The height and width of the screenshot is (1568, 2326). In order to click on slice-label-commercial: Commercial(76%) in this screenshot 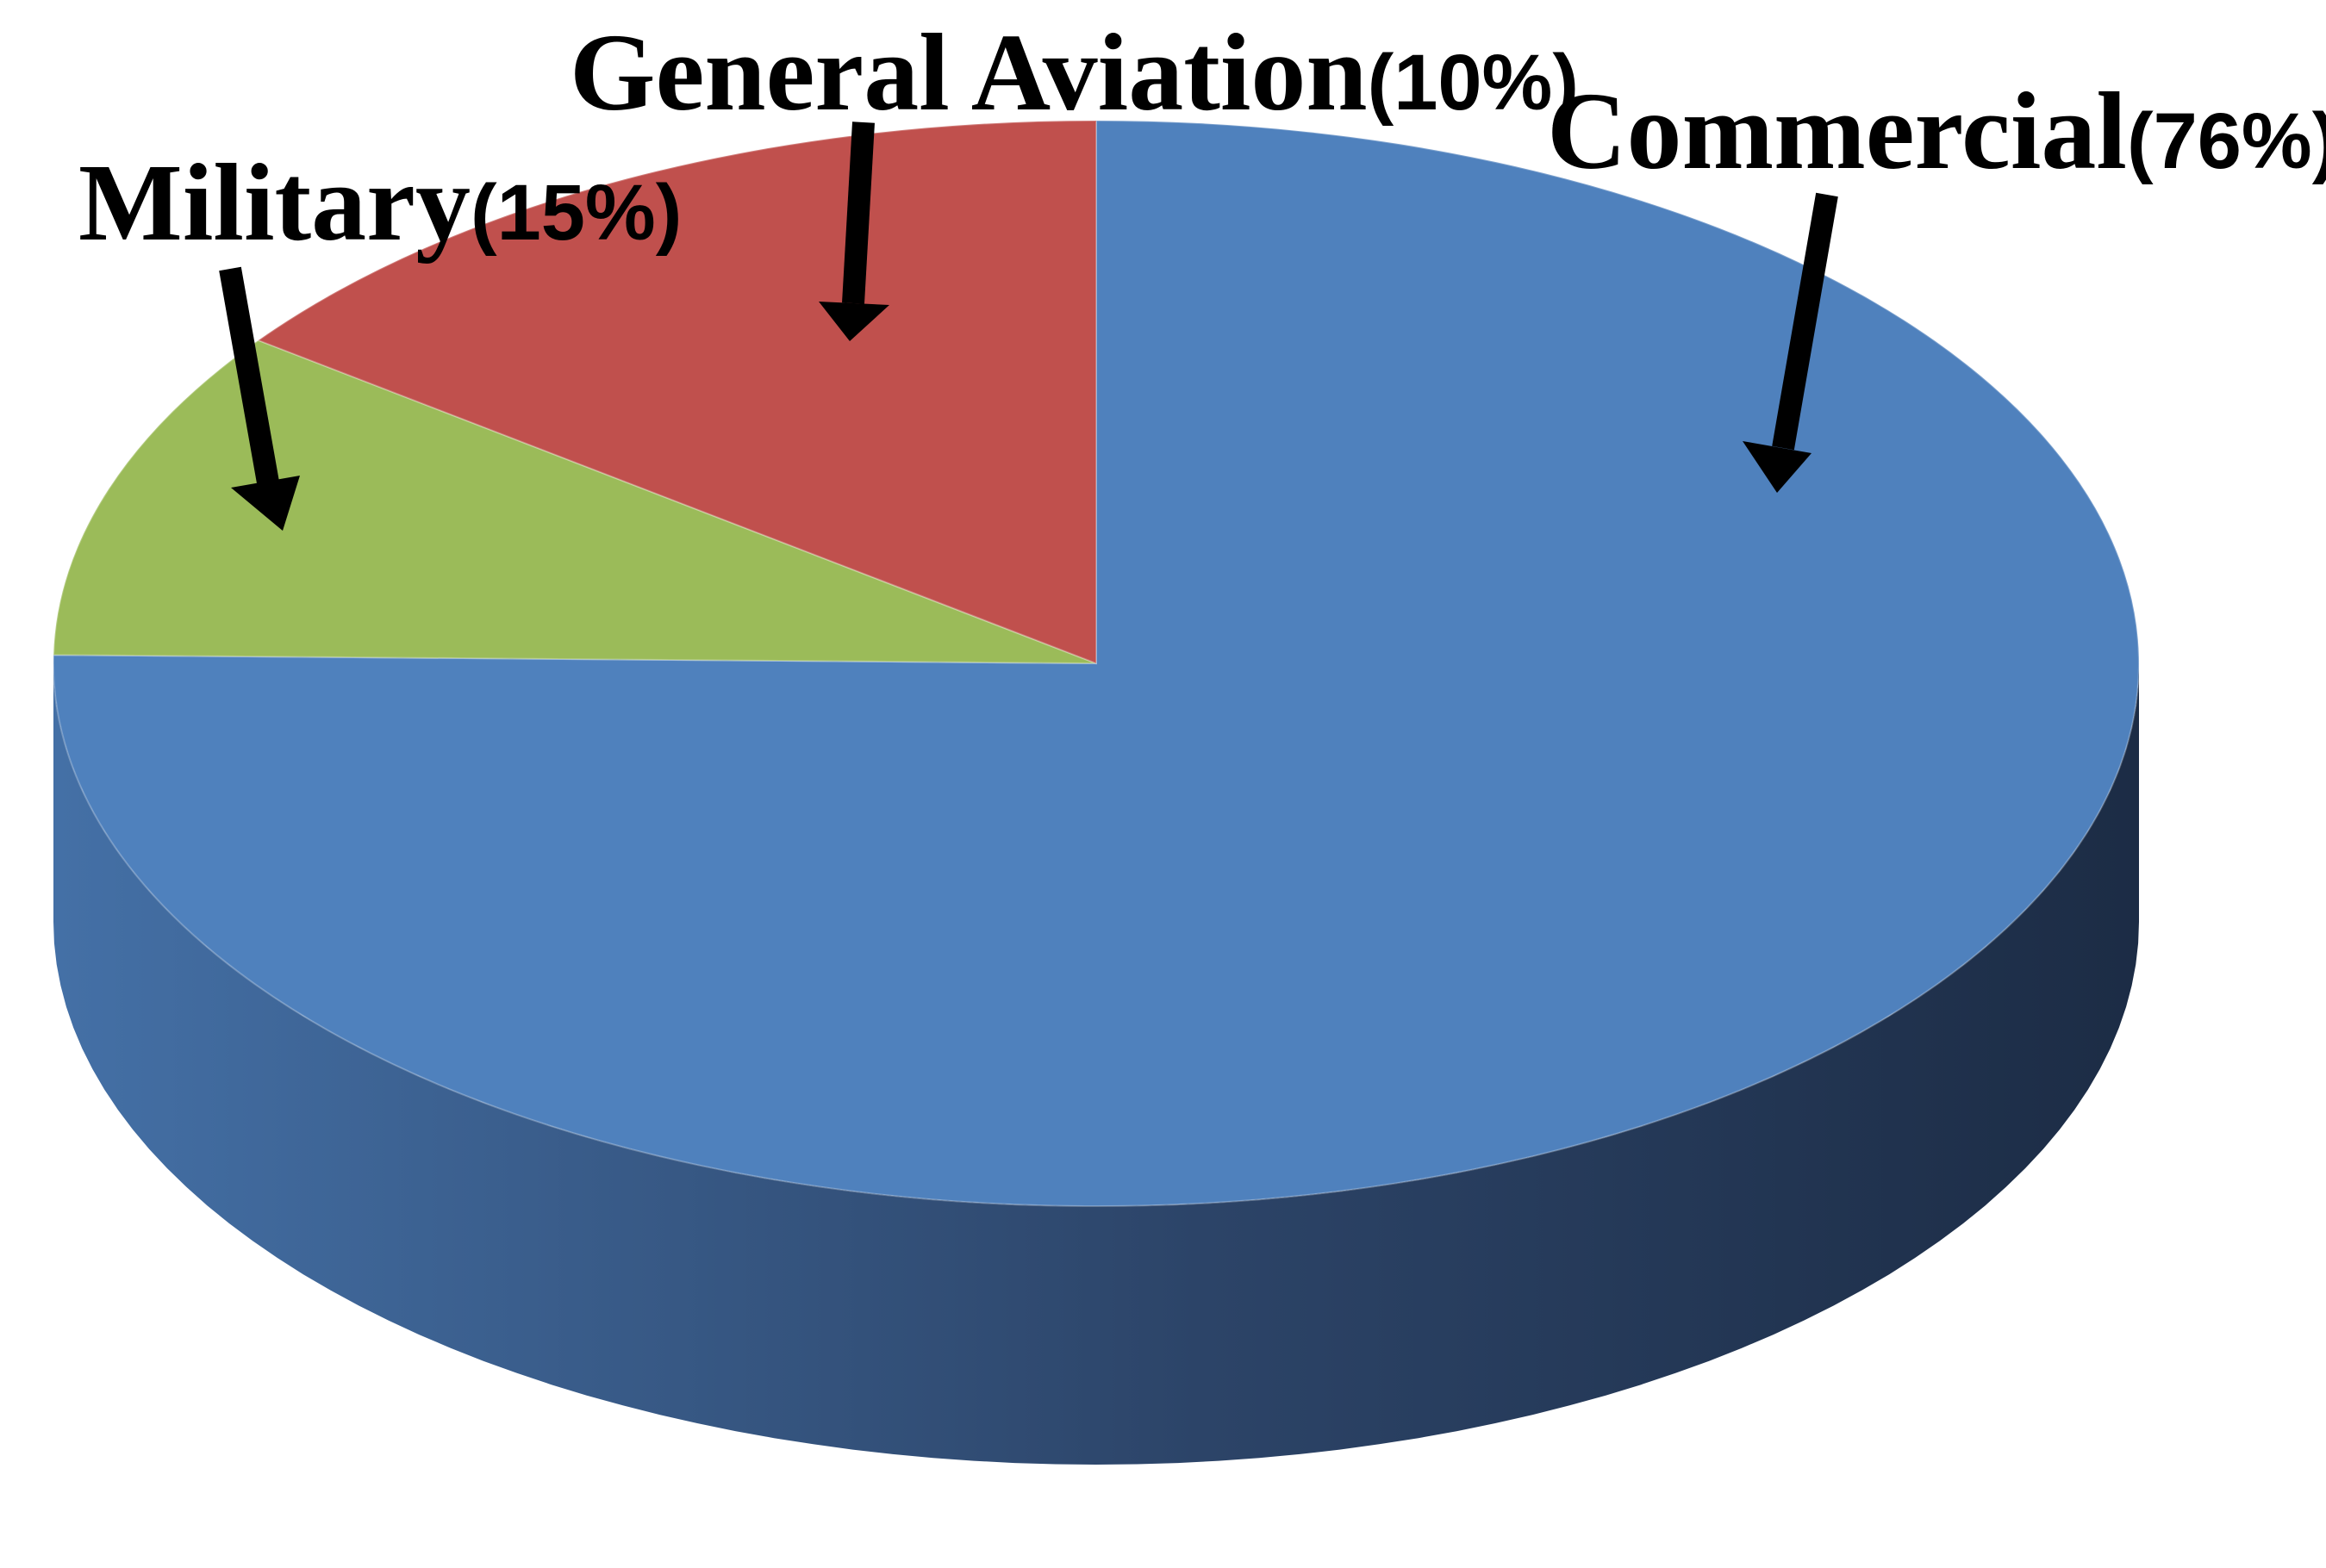, I will do `click(1936, 131)`.